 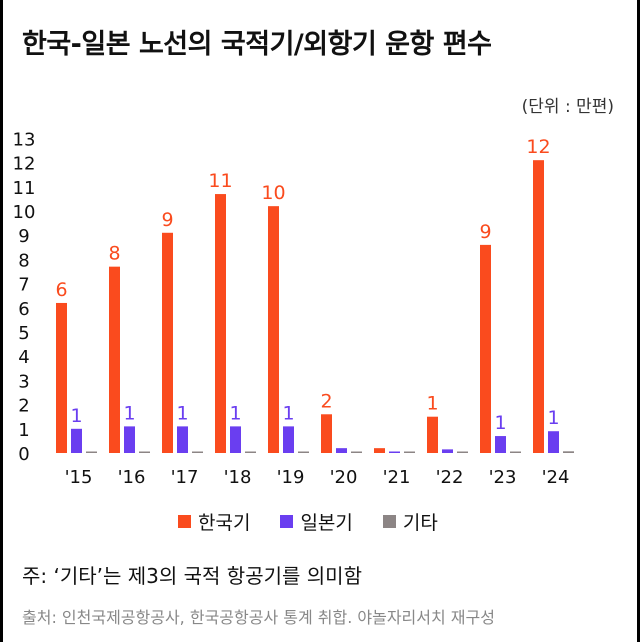 What do you see at coordinates (185, 477) in the screenshot?
I see `x-tick-label: '17` at bounding box center [185, 477].